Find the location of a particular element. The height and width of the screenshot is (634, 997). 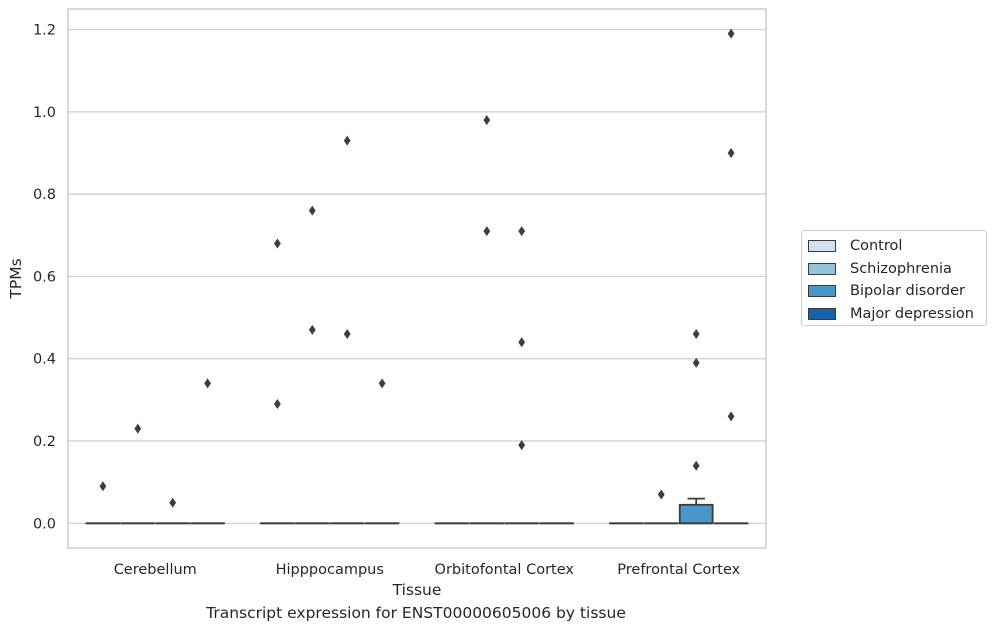

legend-swatch-schizophrenia is located at coordinates (822, 268).